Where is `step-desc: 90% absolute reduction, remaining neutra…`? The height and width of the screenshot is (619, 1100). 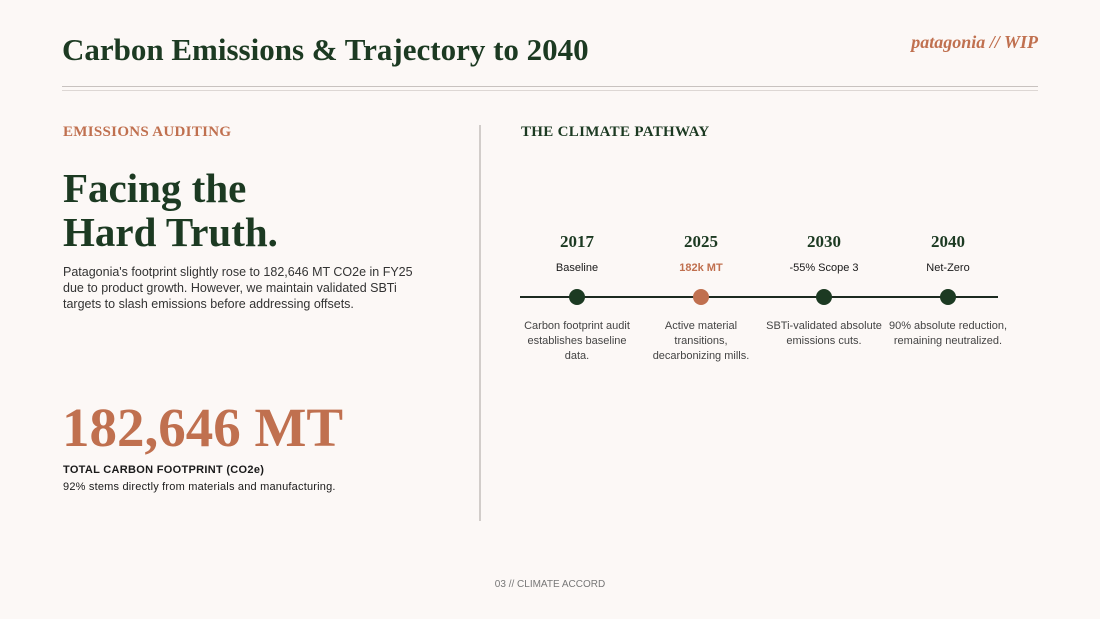
step-desc: 90% absolute reduction, remaining neutra… is located at coordinates (948, 333).